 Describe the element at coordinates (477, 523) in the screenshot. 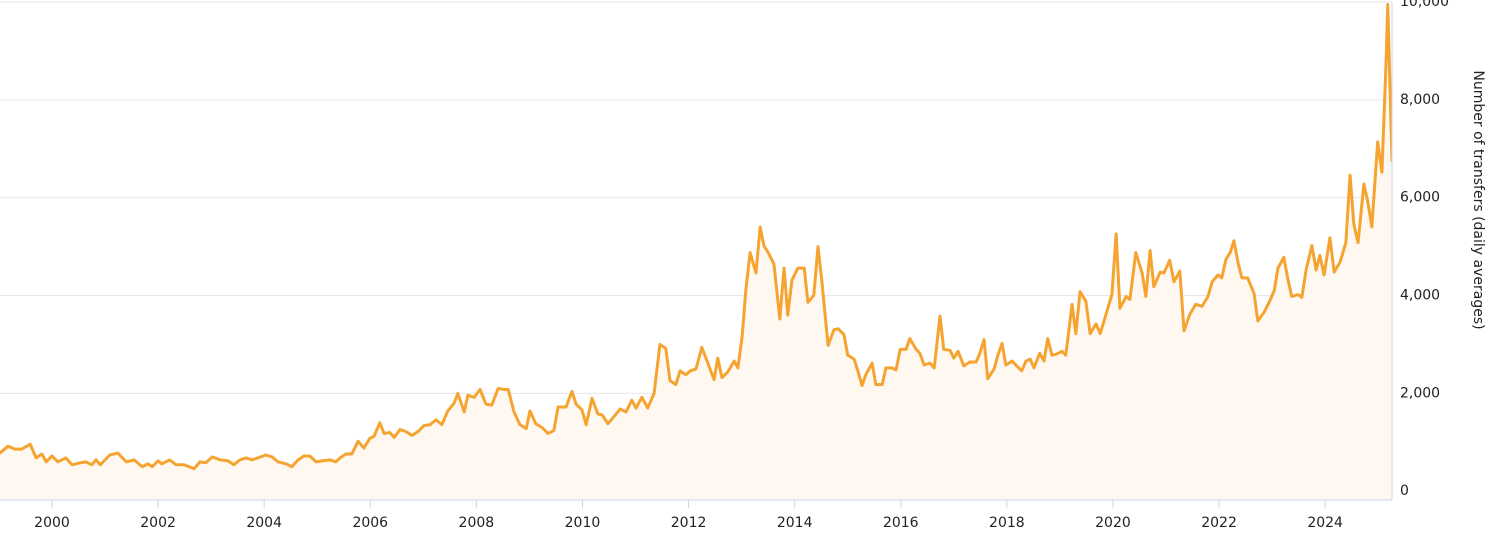

I see `x-tick-label: 2008` at that location.